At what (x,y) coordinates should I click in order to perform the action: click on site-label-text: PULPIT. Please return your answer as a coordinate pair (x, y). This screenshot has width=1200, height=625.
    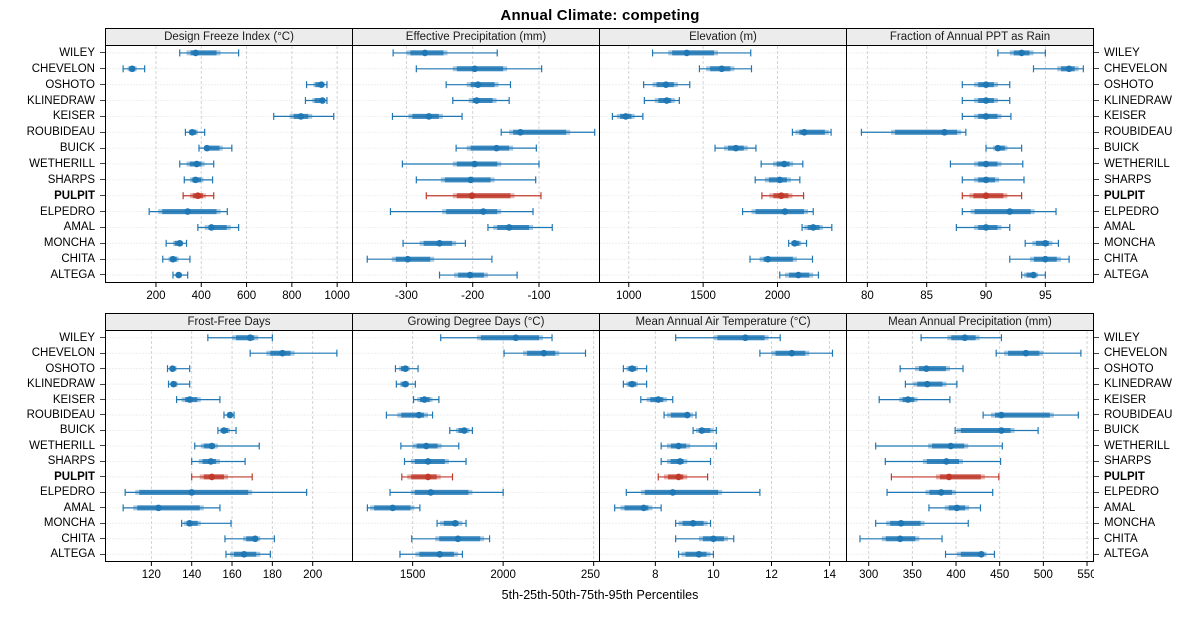
    Looking at the image, I should click on (74, 195).